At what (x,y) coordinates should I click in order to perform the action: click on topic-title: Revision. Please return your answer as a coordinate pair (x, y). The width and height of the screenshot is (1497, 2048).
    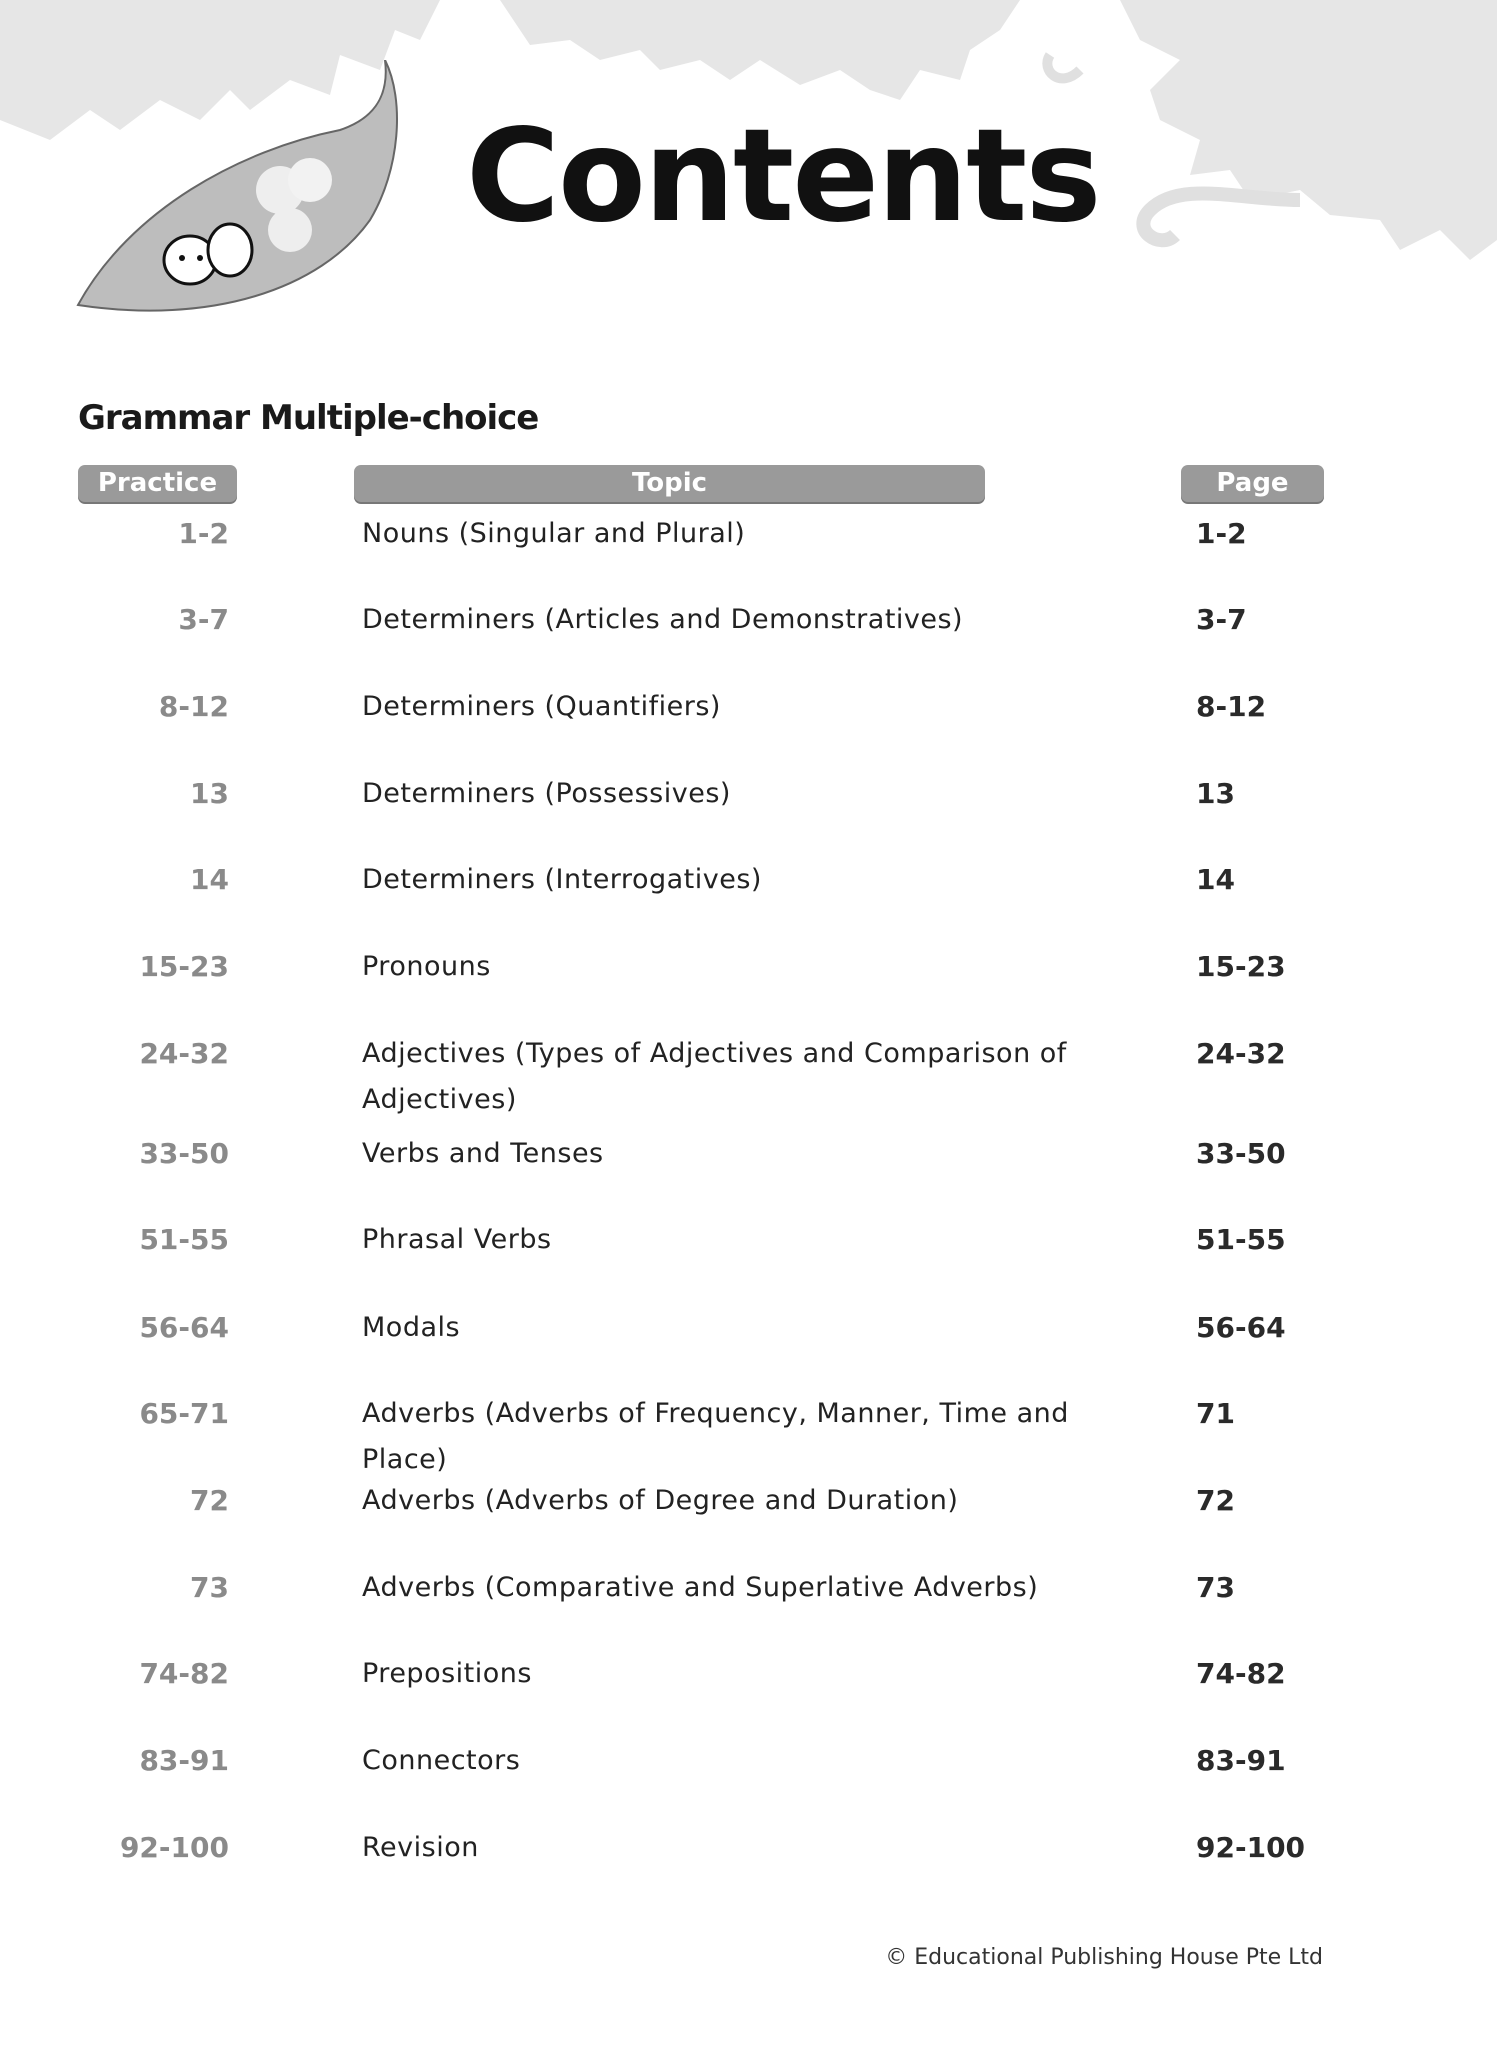
    Looking at the image, I should click on (420, 1847).